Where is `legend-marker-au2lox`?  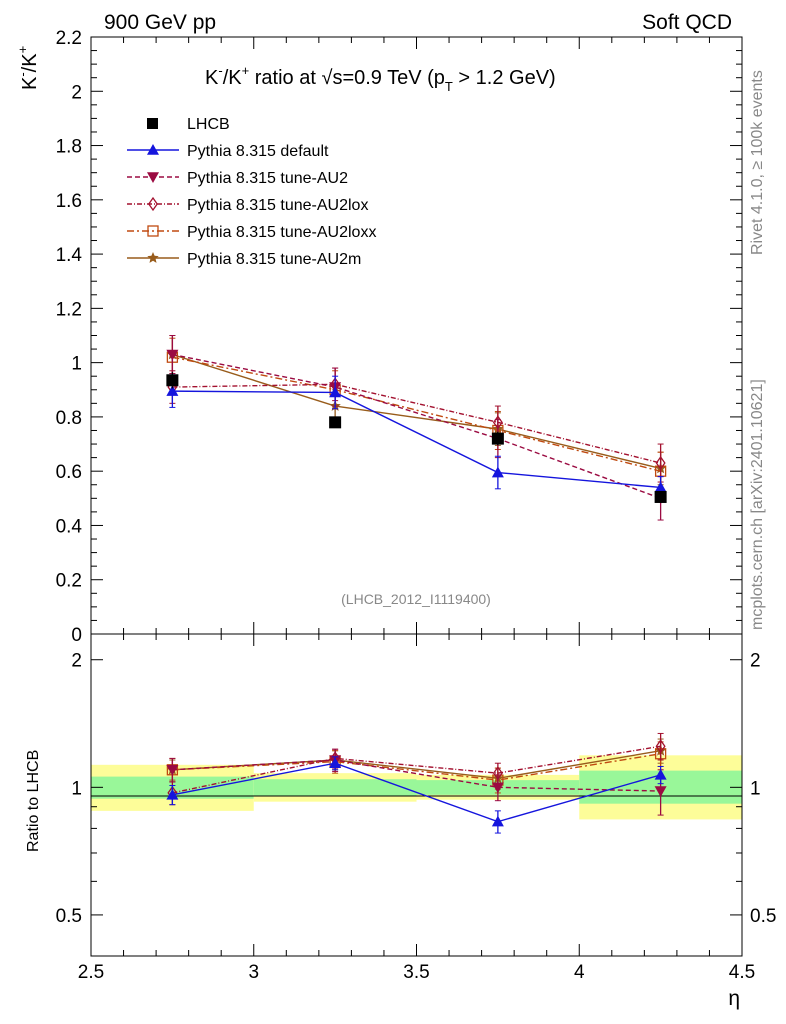 legend-marker-au2lox is located at coordinates (153, 204).